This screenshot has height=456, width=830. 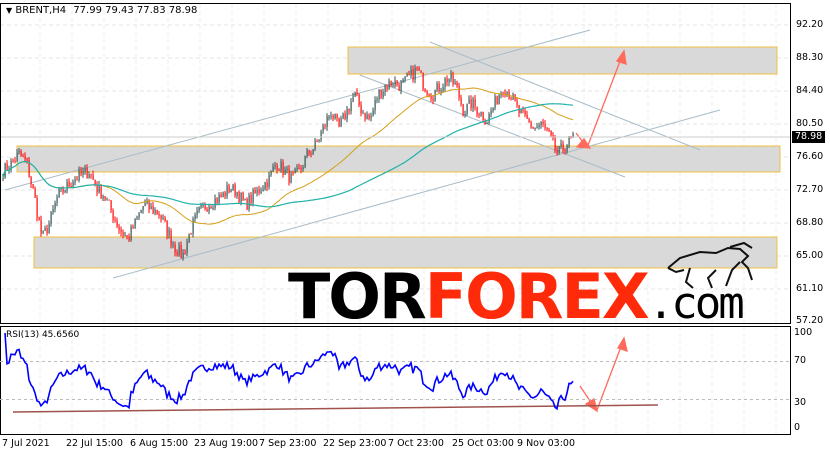 I want to click on time-tick: 23 Aug 19:00, so click(x=226, y=443).